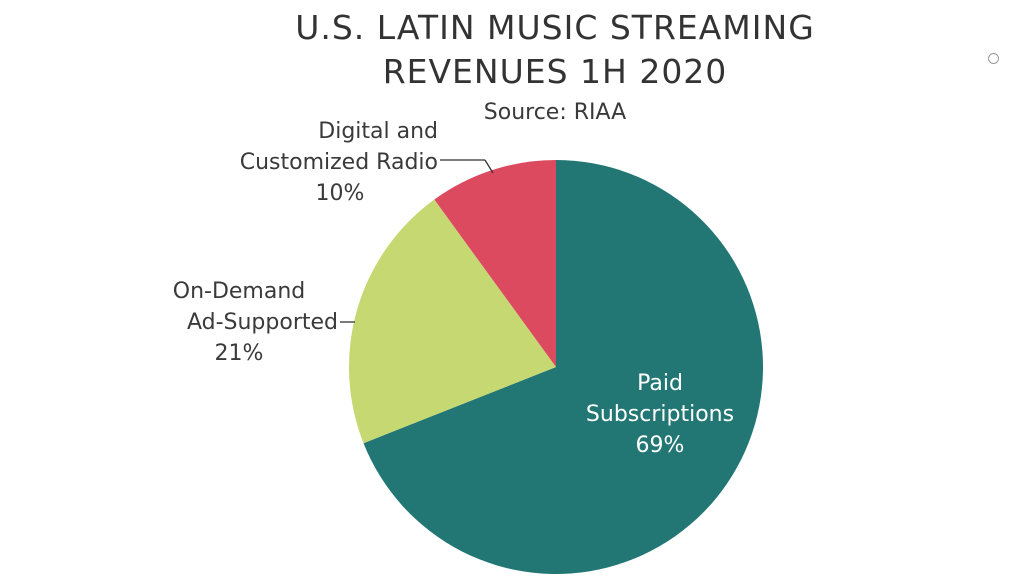 This screenshot has width=1030, height=579. I want to click on slice-label-radio: Digital and Customized Radio 10%, so click(294, 162).